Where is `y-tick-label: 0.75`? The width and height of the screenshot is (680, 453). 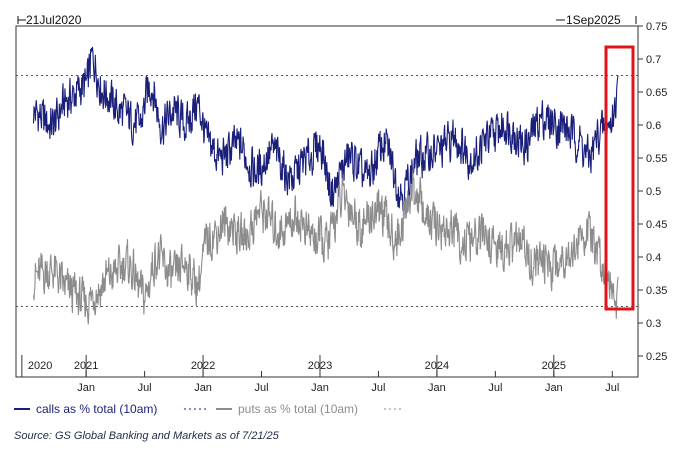 y-tick-label: 0.75 is located at coordinates (656, 27).